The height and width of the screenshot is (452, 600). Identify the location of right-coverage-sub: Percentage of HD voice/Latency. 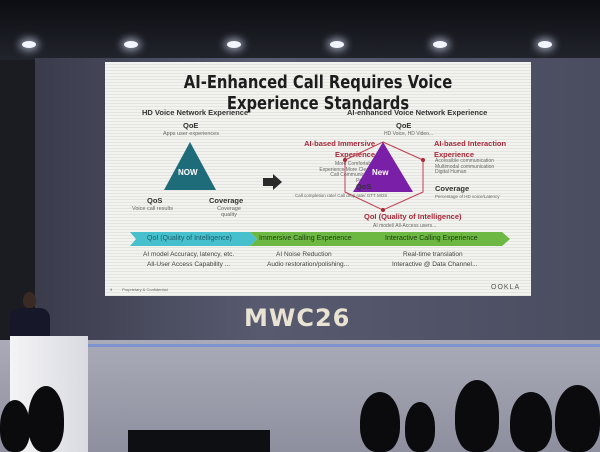
(467, 196).